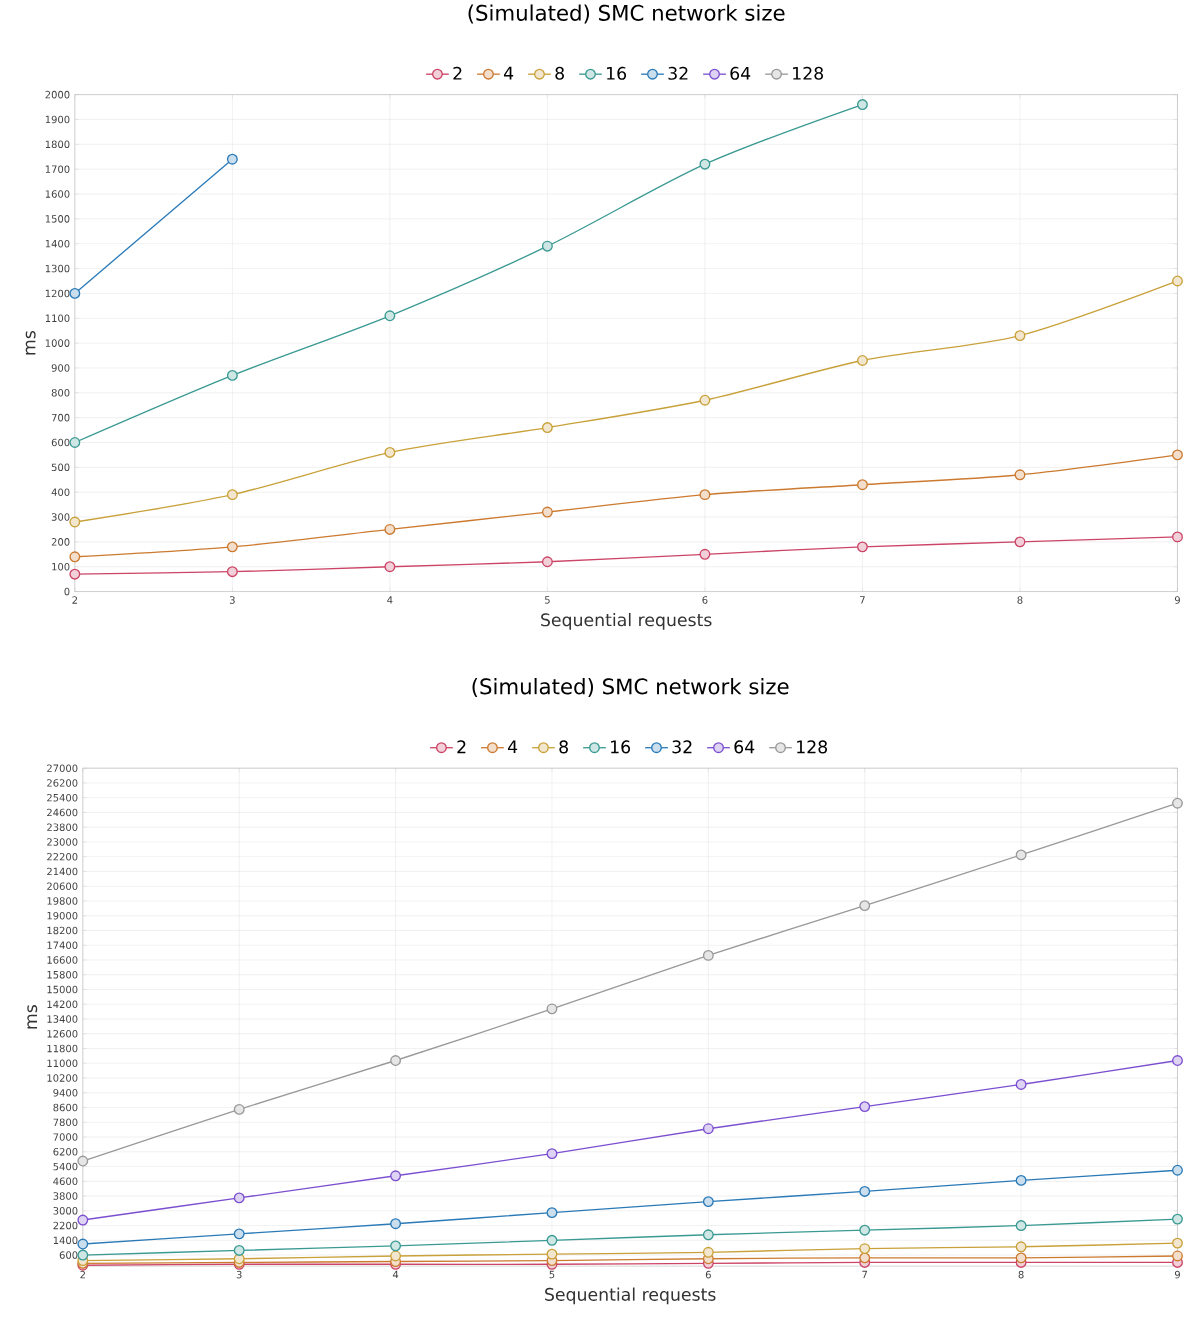 Image resolution: width=1195 pixels, height=1330 pixels. I want to click on y-tick-label: 22200, so click(62, 856).